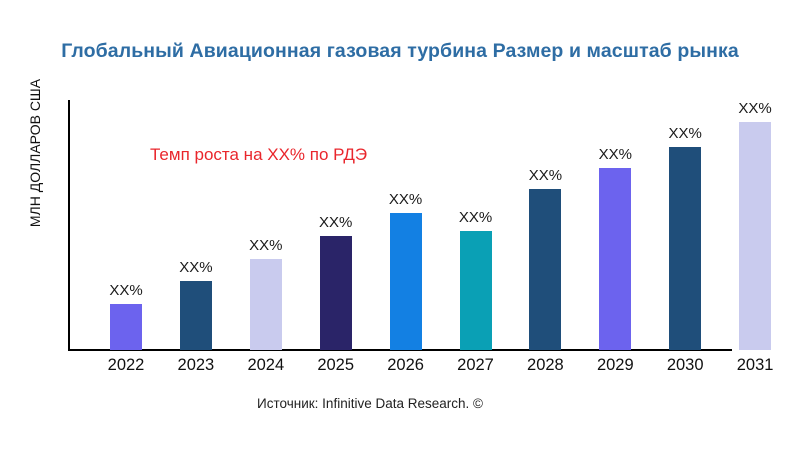 The image size is (800, 450). Describe the element at coordinates (266, 365) in the screenshot. I see `x-tick-2024: 2024` at that location.